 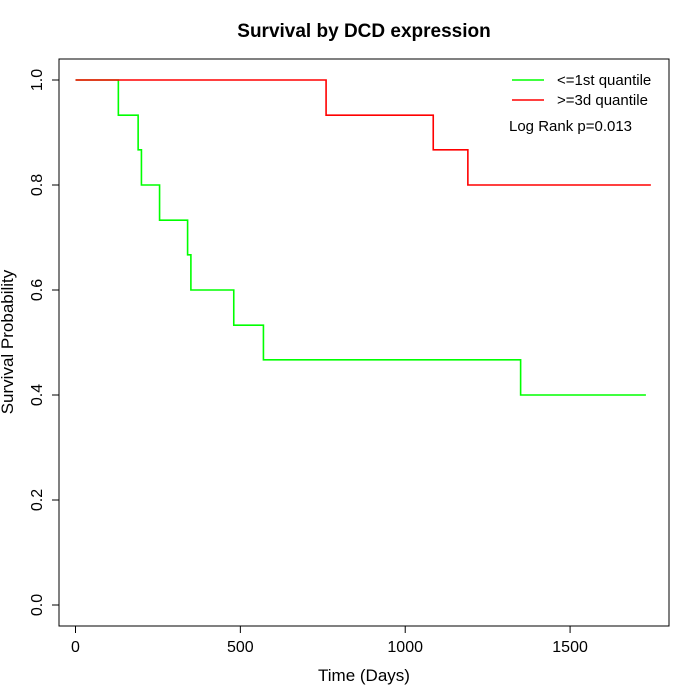 I want to click on y-tick-label: 0.0, so click(x=37, y=605).